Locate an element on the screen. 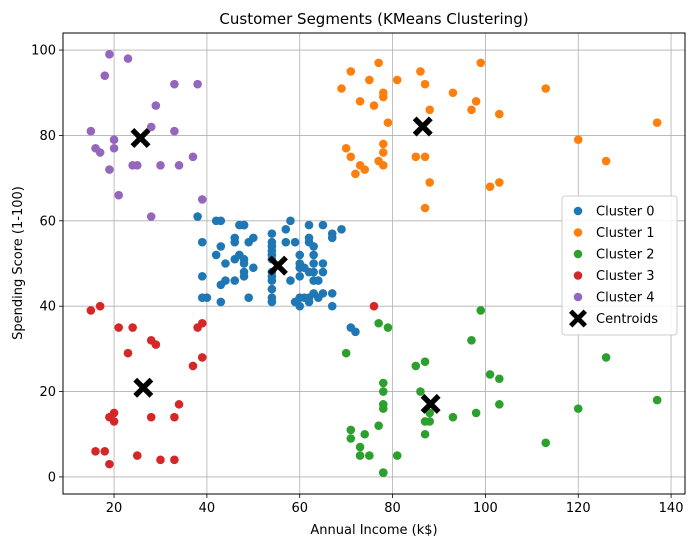  y-axis-title: Spending Score (1-100) is located at coordinates (18, 263).